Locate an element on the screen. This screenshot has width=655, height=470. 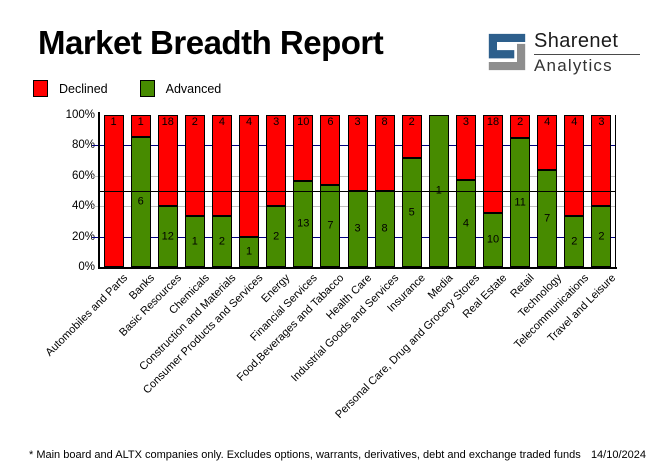
advanced-value-label: 3 is located at coordinates (357, 228).